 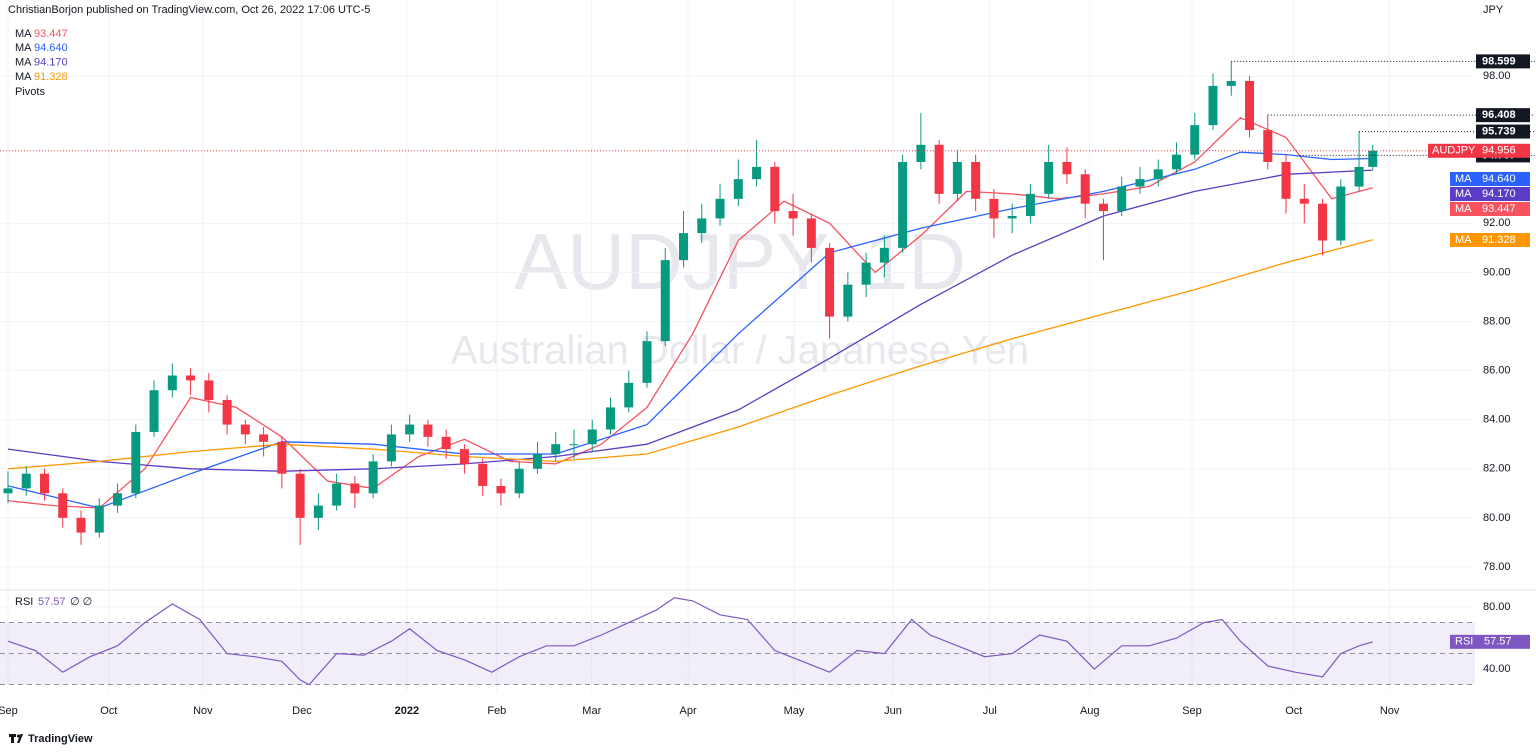 What do you see at coordinates (51, 77) in the screenshot?
I see `legend-value: 91.328` at bounding box center [51, 77].